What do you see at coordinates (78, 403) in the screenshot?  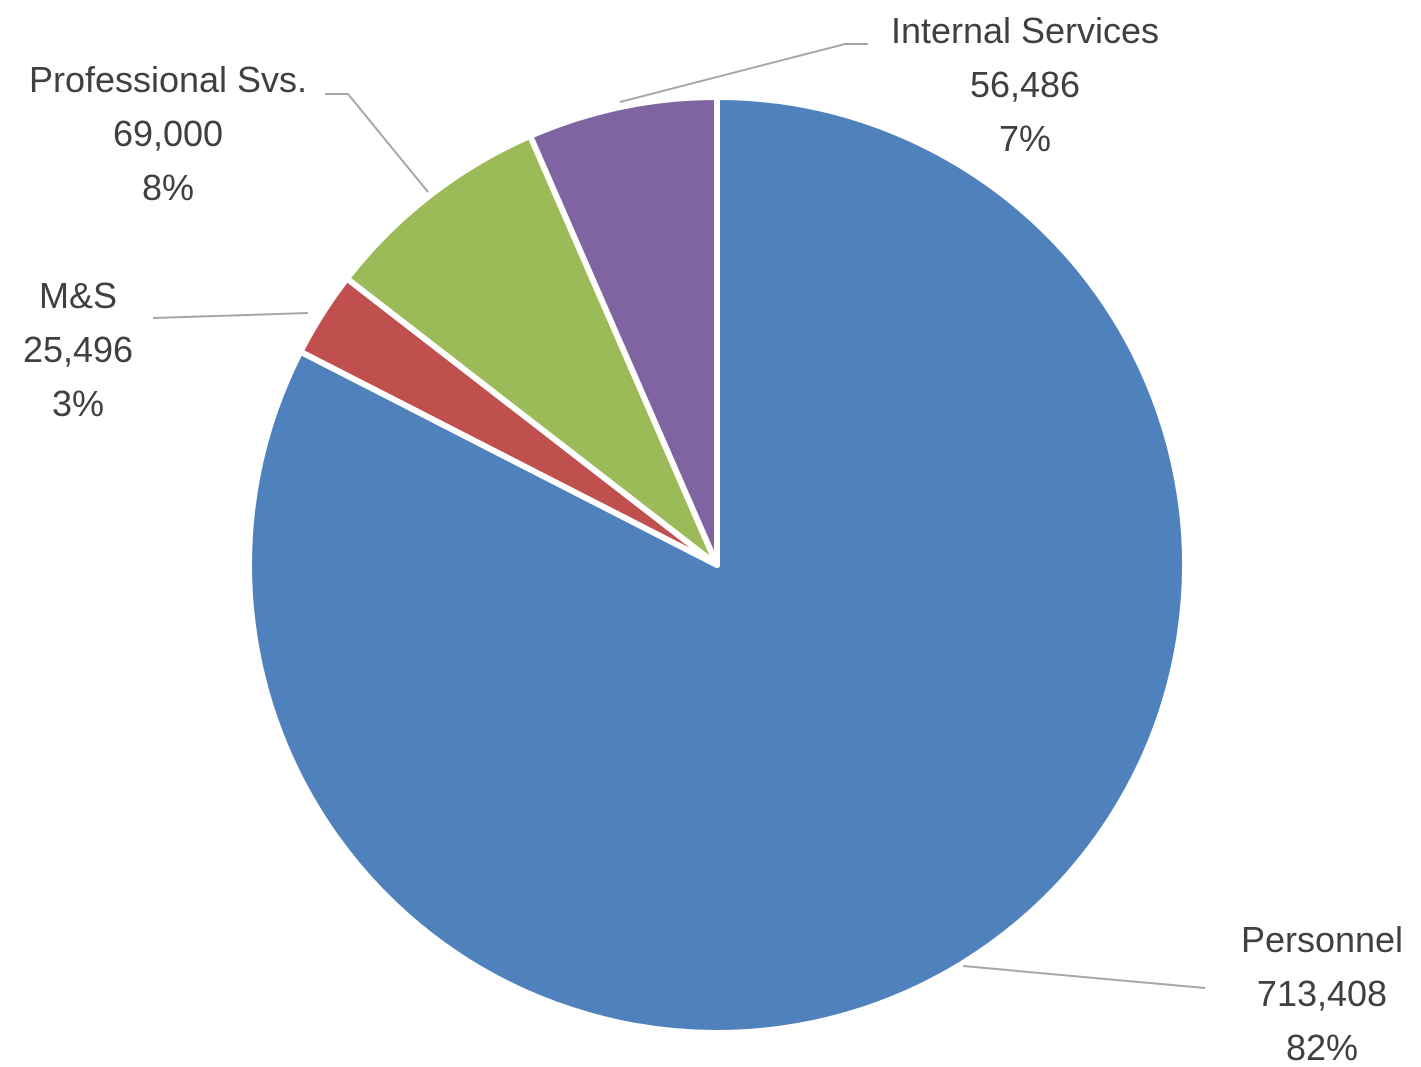 I see `data-label-percent: 3%` at bounding box center [78, 403].